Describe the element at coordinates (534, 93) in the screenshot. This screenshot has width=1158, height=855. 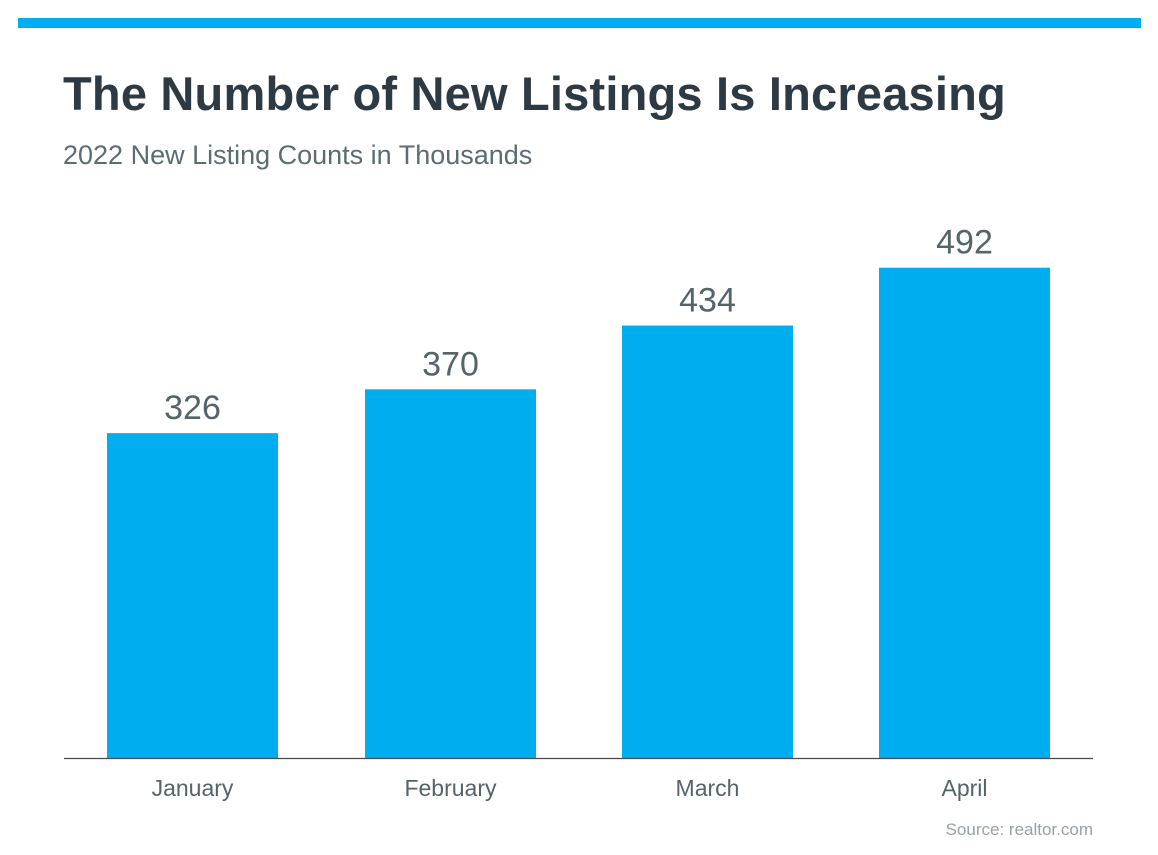
I see `chart-title: The Number of New Listings Is Increasing` at that location.